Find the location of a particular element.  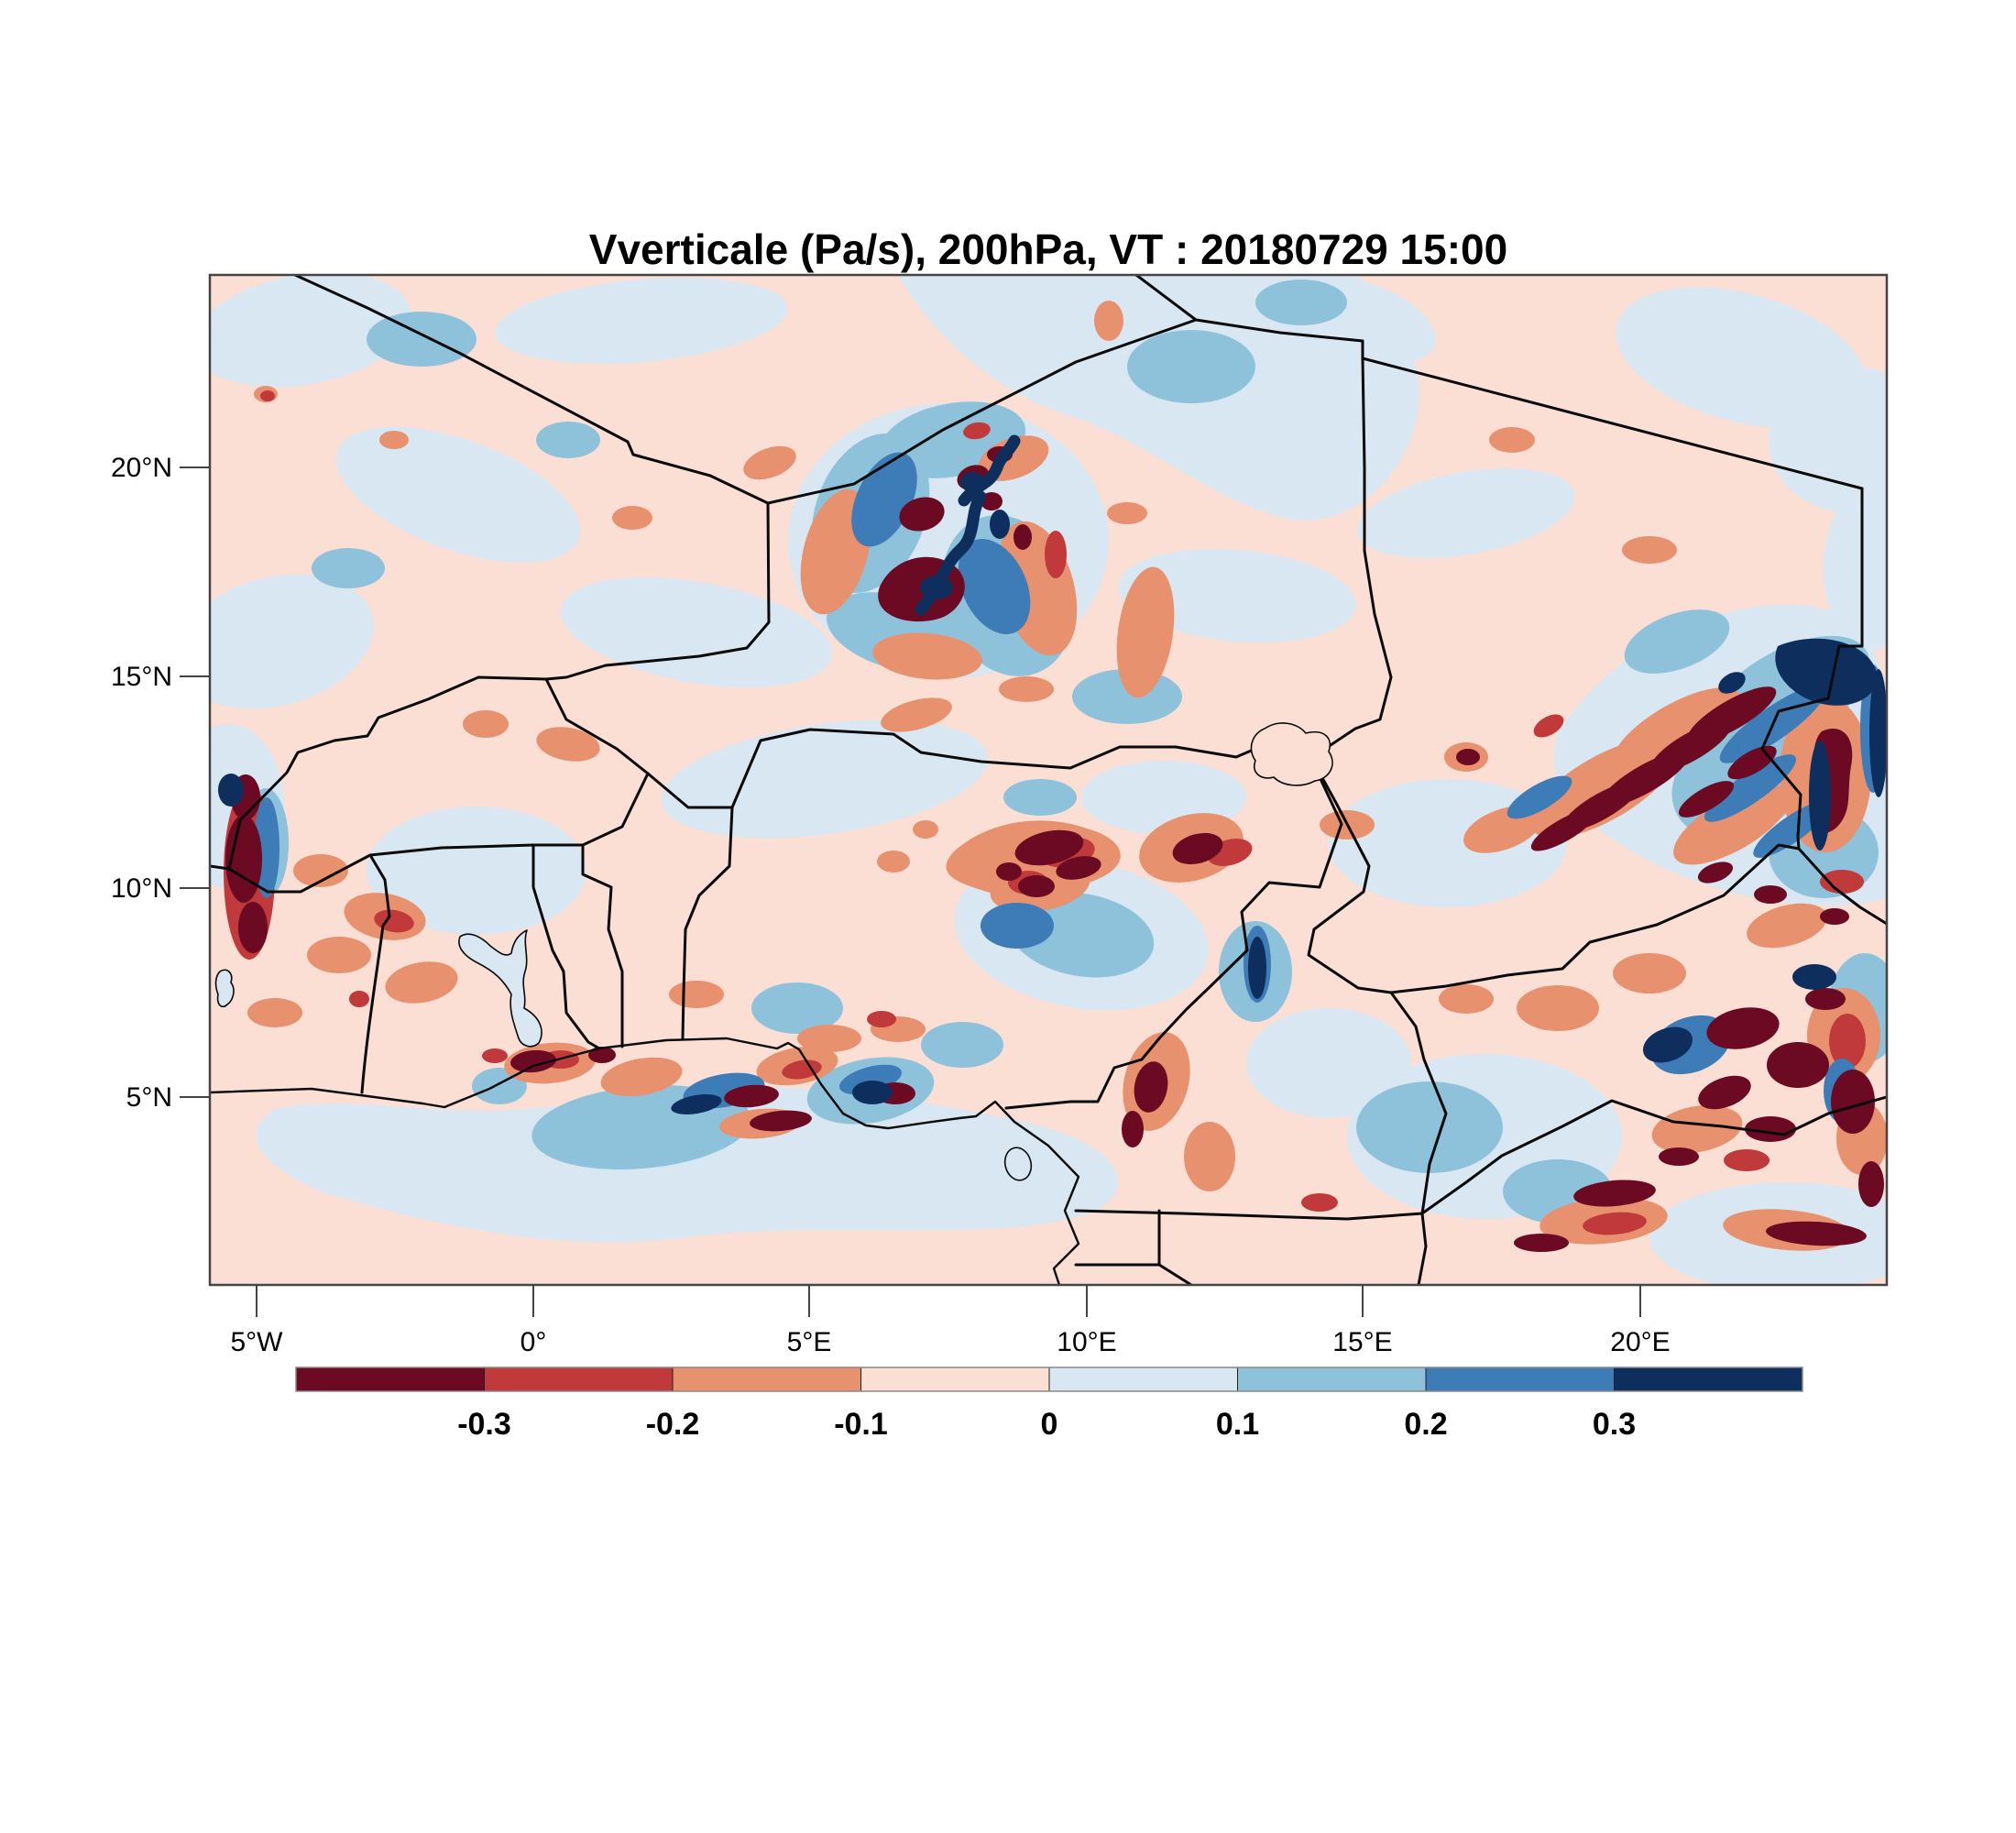

x-tick-label-15e: 15°E is located at coordinates (1362, 1342).